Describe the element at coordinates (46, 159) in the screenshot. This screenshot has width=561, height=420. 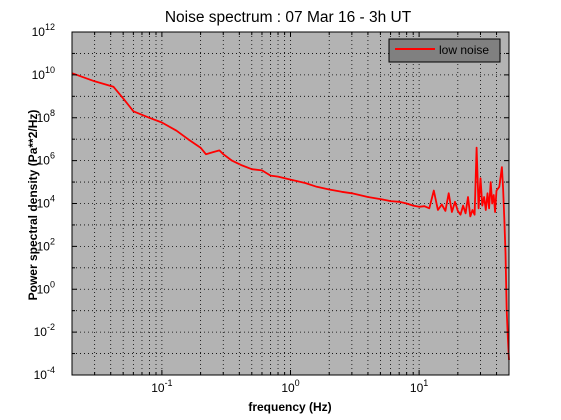
I see `y-tick-label: 10⁶` at that location.